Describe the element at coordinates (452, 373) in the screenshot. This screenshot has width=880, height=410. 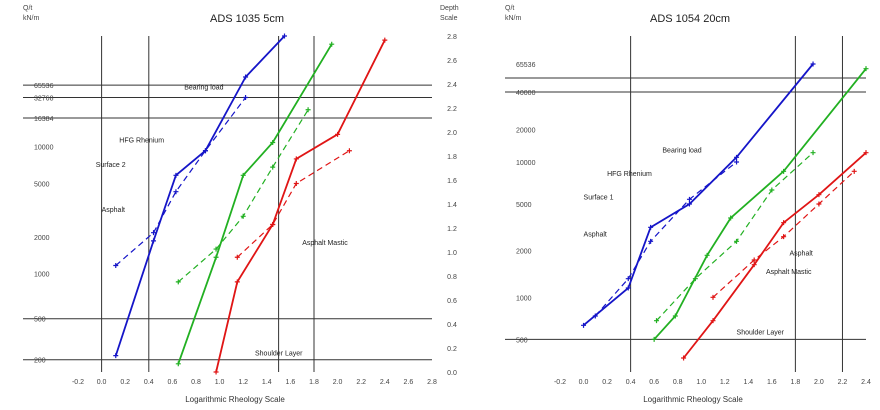
I see `y2-tick-label: 0.0` at that location.